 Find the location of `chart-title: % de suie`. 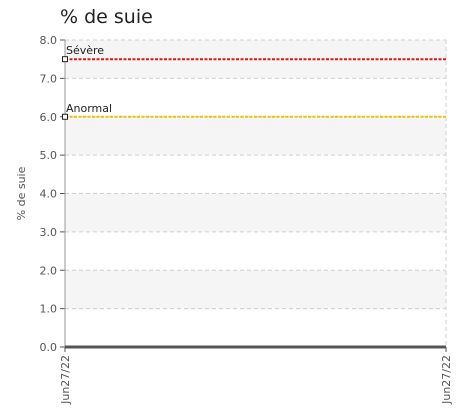

chart-title: % de suie is located at coordinates (106, 17).